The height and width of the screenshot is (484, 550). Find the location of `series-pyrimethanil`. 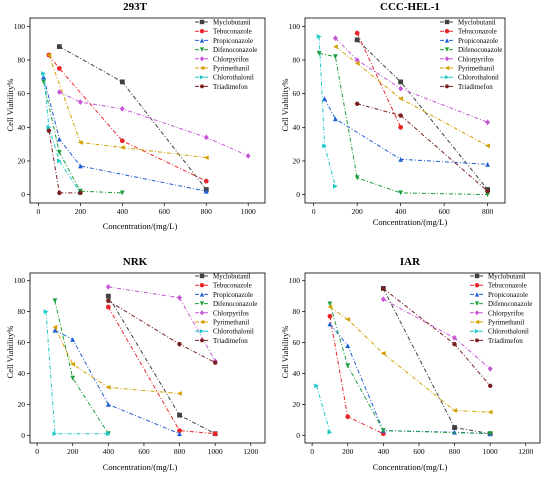

series-pyrimethanil is located at coordinates (127, 106).